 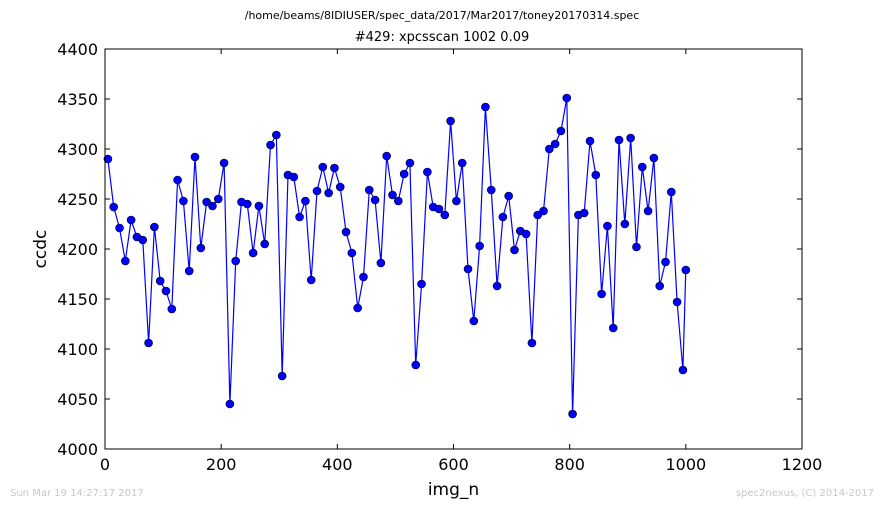 What do you see at coordinates (77, 99) in the screenshot?
I see `y-tick-label: 4350` at bounding box center [77, 99].